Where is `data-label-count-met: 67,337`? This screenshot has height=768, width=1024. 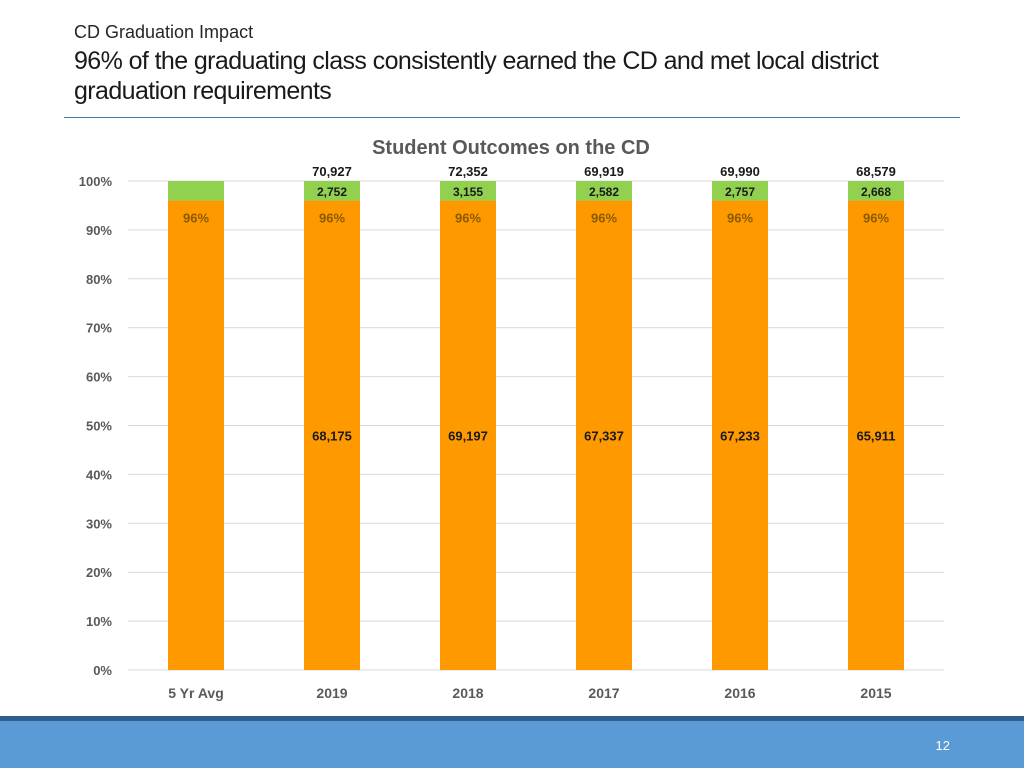 data-label-count-met: 67,337 is located at coordinates (604, 435).